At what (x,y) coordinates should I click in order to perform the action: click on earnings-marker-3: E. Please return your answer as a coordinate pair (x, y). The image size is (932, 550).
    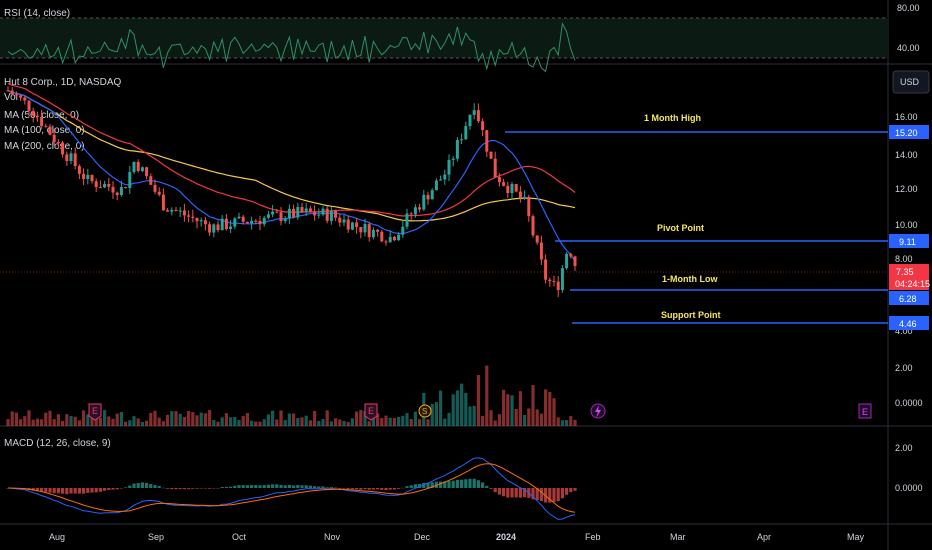
    Looking at the image, I should click on (865, 411).